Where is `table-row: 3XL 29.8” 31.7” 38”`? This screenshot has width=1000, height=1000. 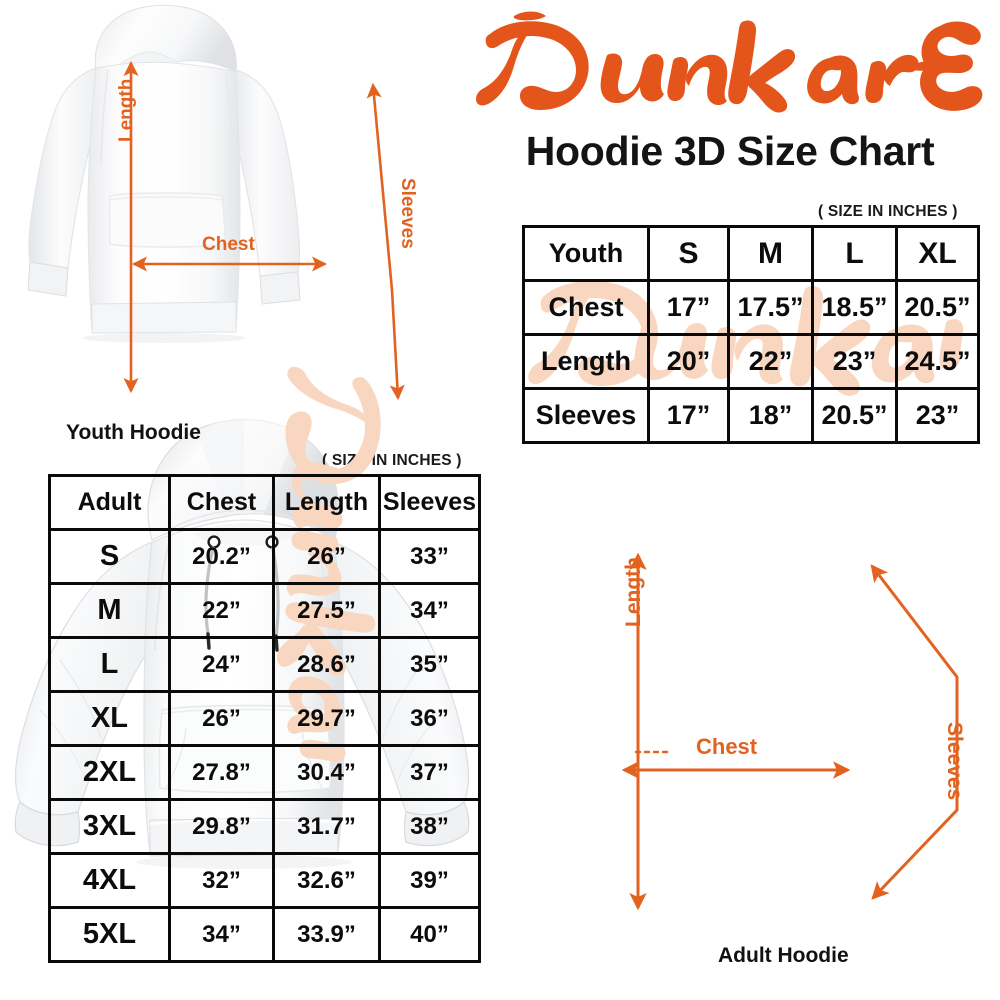
table-row: 3XL 29.8” 31.7” 38” is located at coordinates (264, 826).